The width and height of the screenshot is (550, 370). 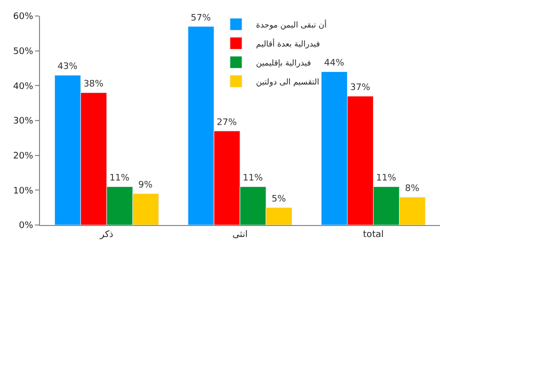 I want to click on y-tick-label: 20%, so click(x=23, y=156).